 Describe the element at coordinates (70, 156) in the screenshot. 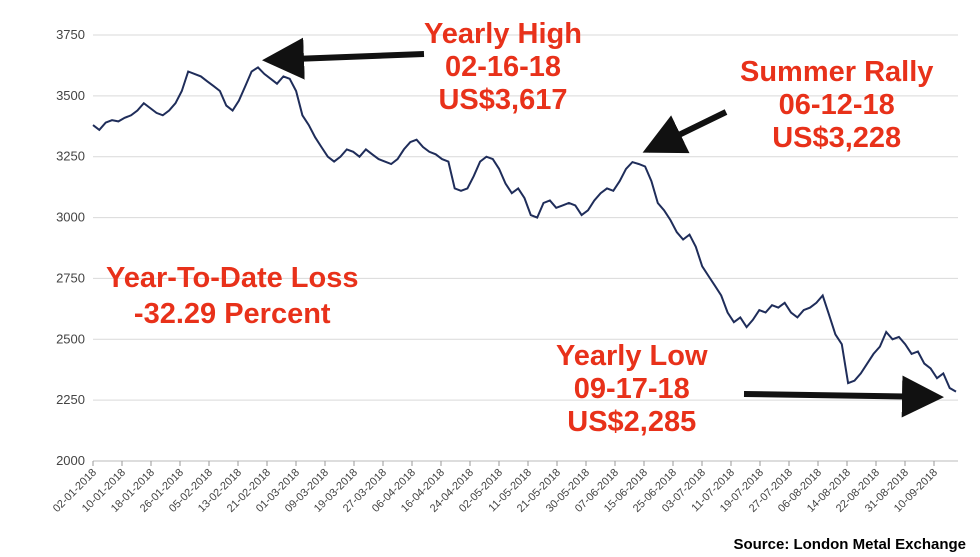

I see `y-tick-label: 3250` at that location.